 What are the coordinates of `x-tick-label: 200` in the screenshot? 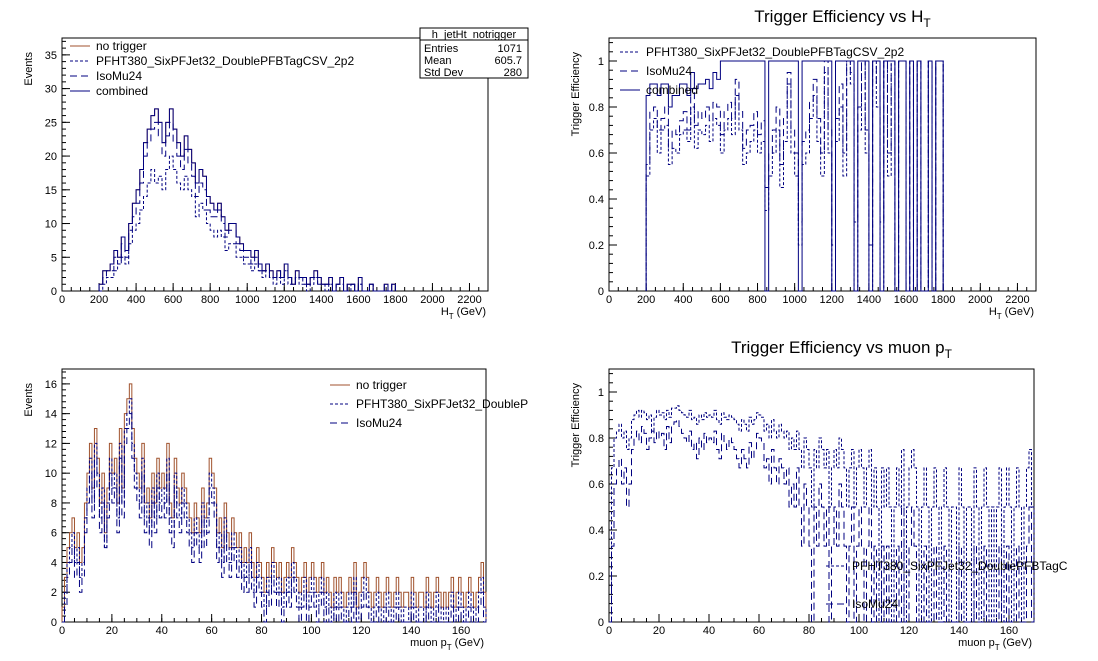 It's located at (646, 300).